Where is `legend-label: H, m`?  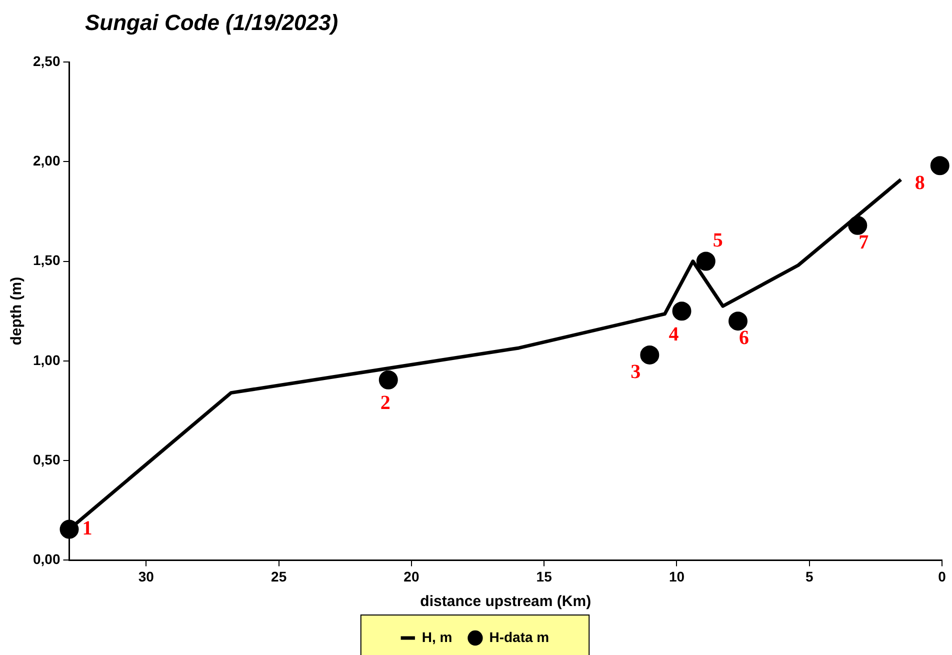
legend-label: H, m is located at coordinates (437, 636).